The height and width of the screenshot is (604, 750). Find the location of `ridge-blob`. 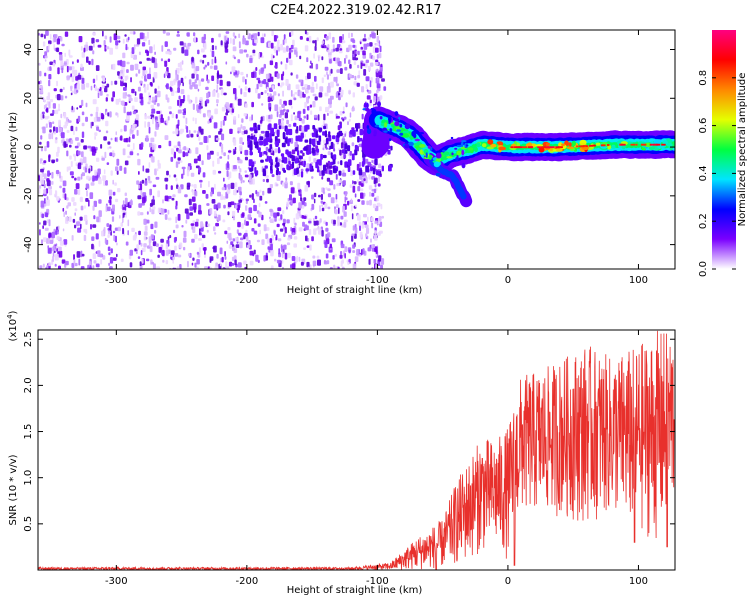

ridge-blob is located at coordinates (490, 142).